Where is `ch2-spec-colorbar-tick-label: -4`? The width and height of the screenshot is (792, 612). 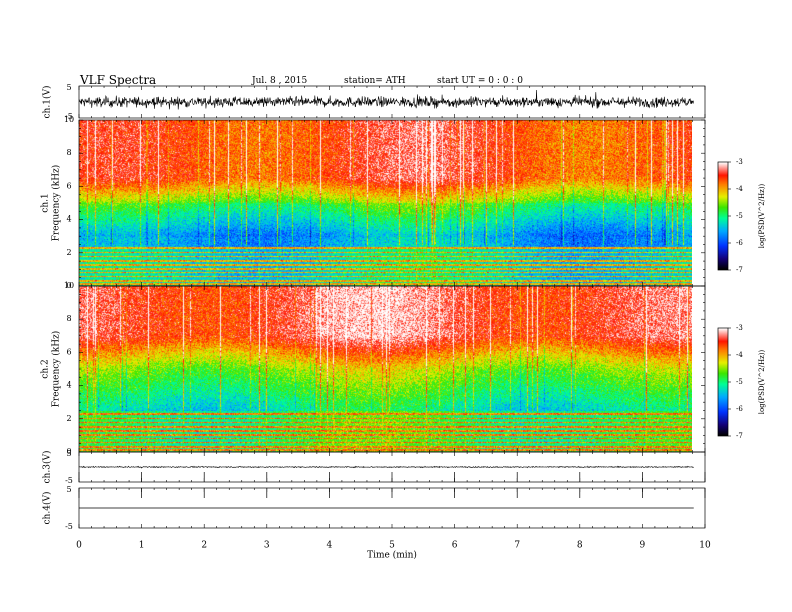
ch2-spec-colorbar-tick-label: -4 is located at coordinates (739, 355).